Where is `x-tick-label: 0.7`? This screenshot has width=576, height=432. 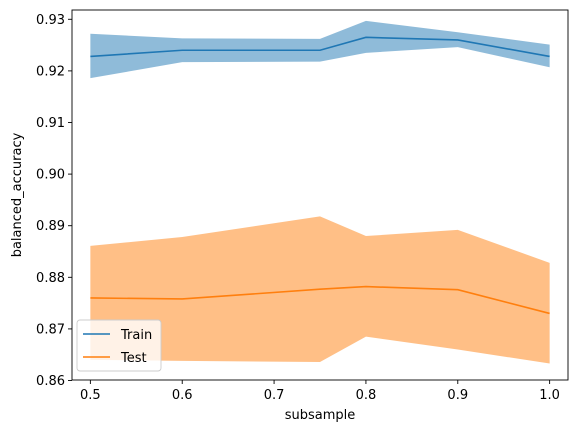
x-tick-label: 0.7 is located at coordinates (274, 395).